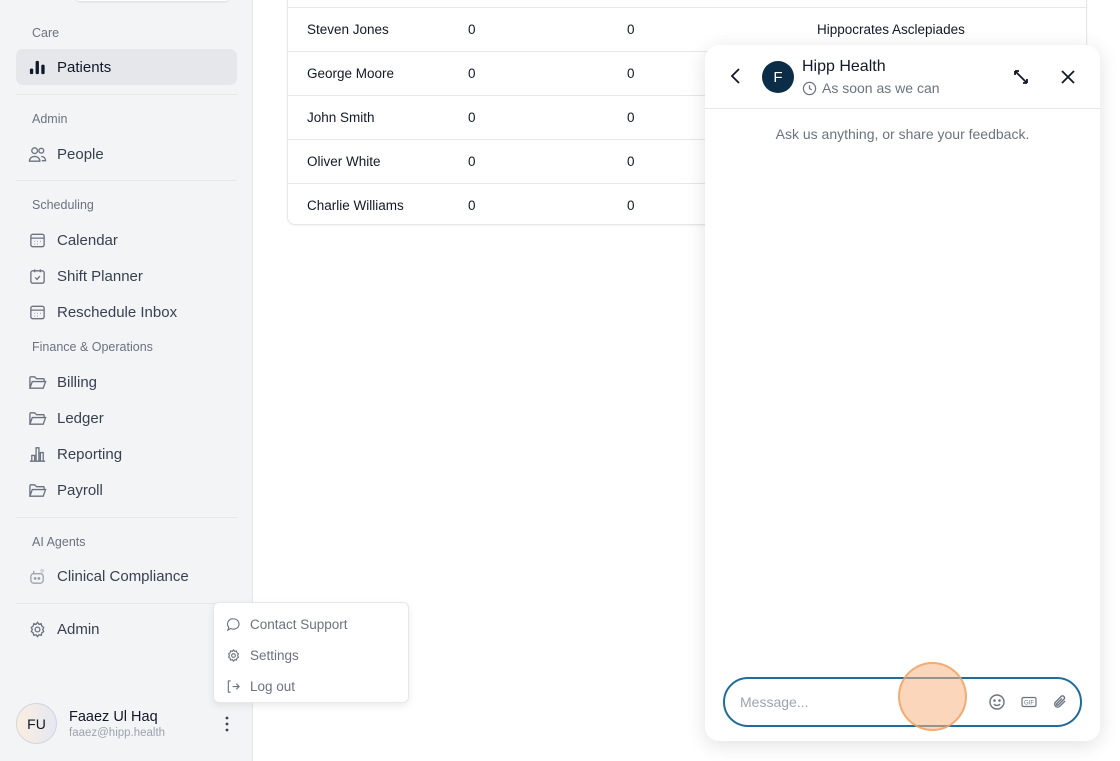 The width and height of the screenshot is (1120, 761). I want to click on calendar-check-icon, so click(37, 276).